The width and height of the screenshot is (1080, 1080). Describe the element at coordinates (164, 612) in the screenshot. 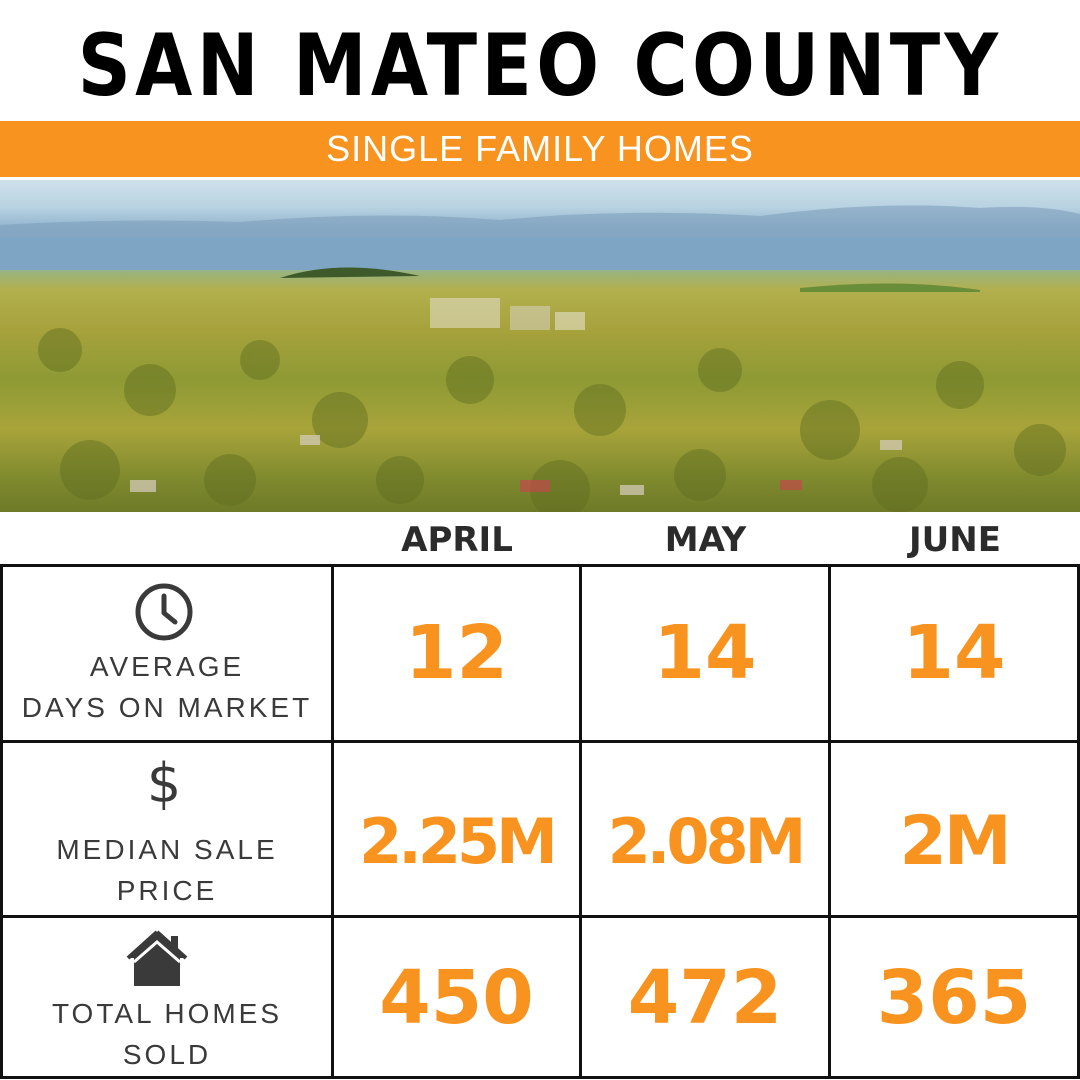

I see `clock-icon` at that location.